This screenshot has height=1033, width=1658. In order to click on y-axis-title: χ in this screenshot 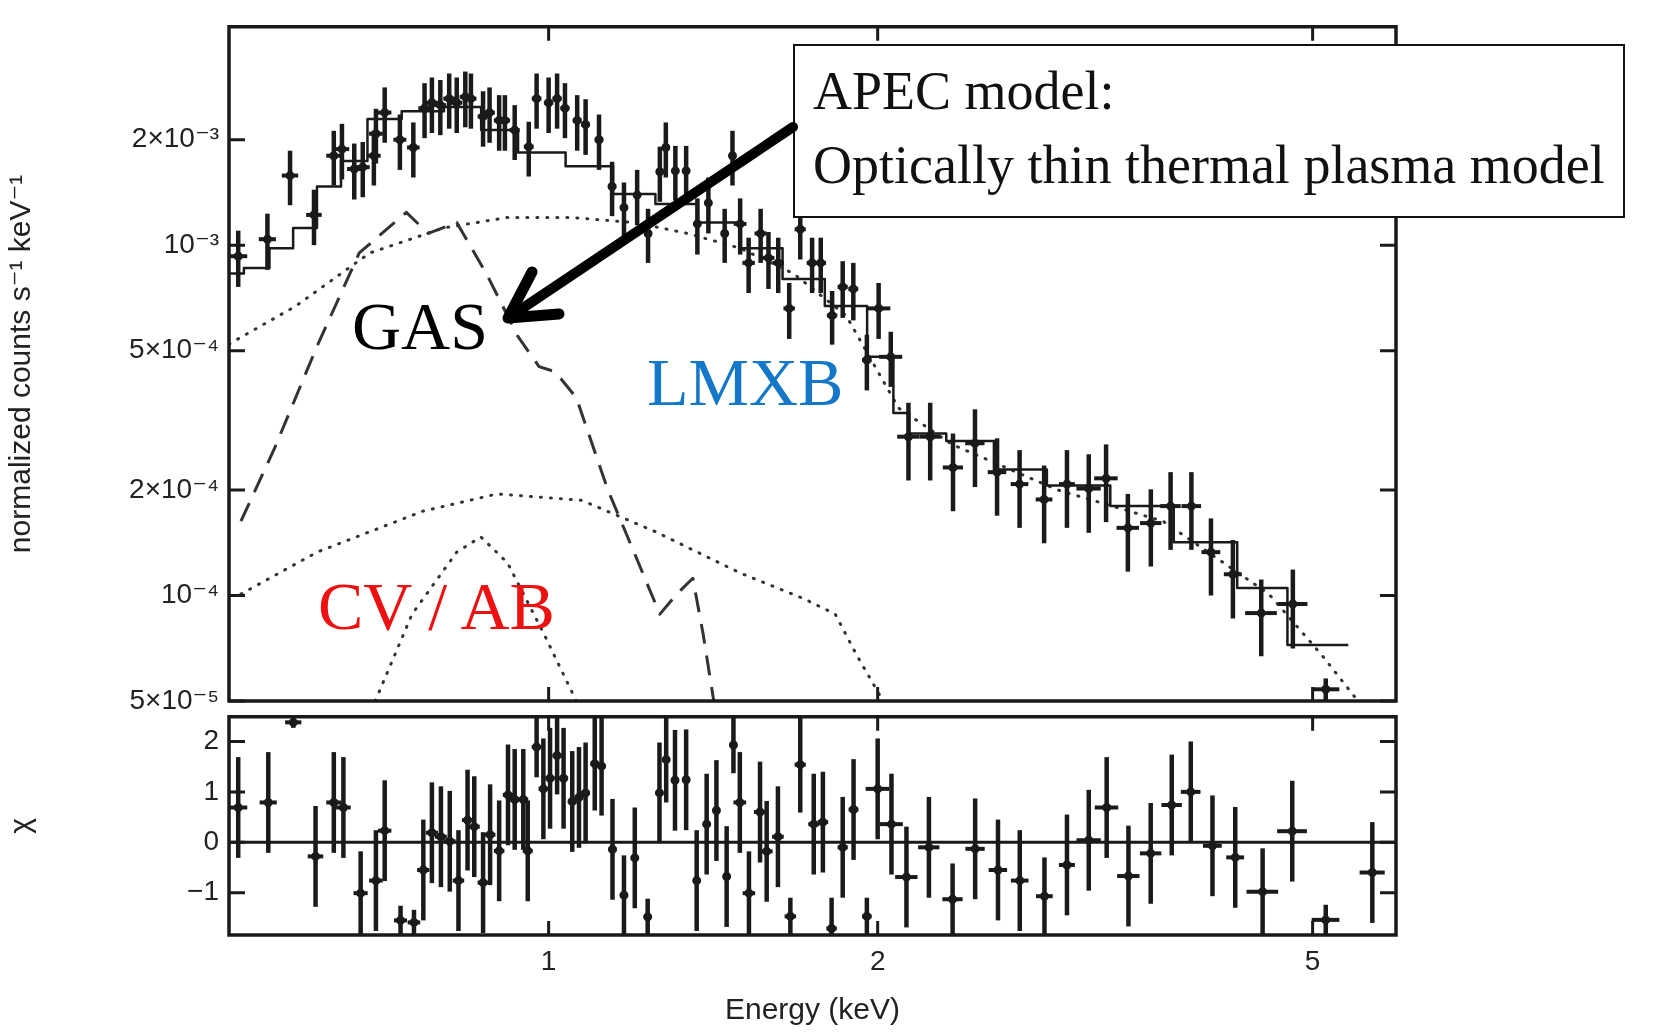, I will do `click(20, 825)`.